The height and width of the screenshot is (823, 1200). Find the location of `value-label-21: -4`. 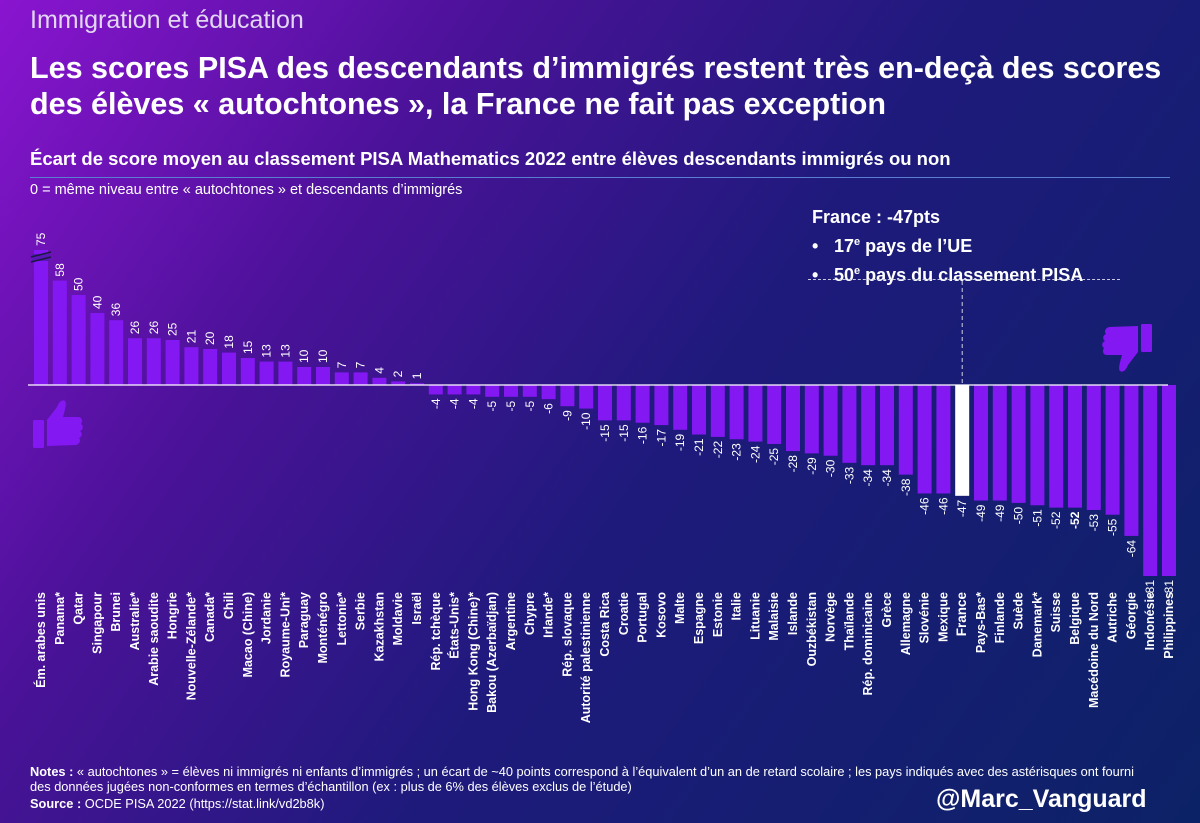

value-label-21: -4 is located at coordinates (436, 403).